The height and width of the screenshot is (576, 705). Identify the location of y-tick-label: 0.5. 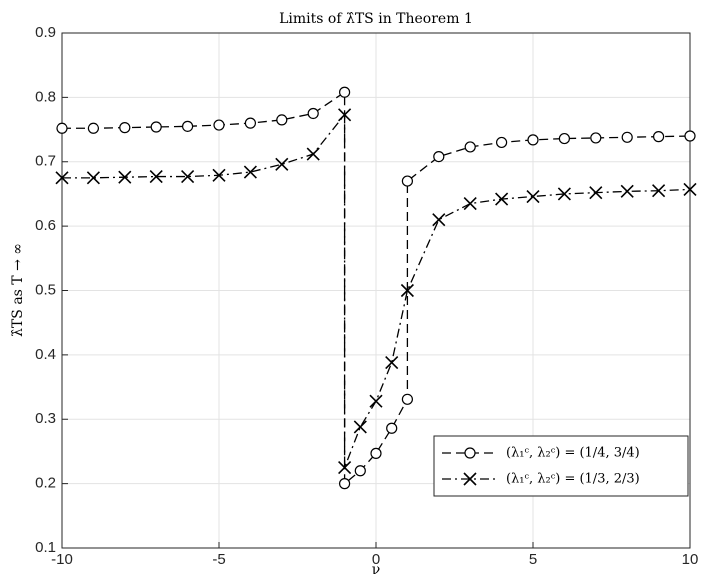
(45, 289).